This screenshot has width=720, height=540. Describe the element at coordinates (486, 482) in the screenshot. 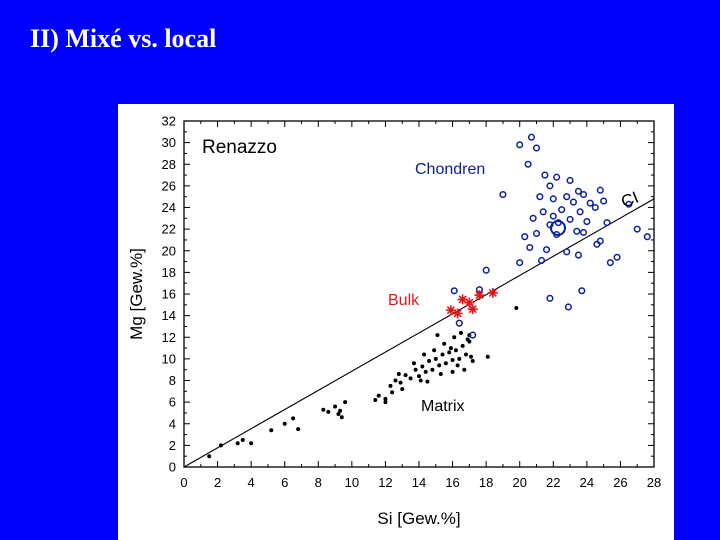

I see `x-tick-label: 18` at that location.